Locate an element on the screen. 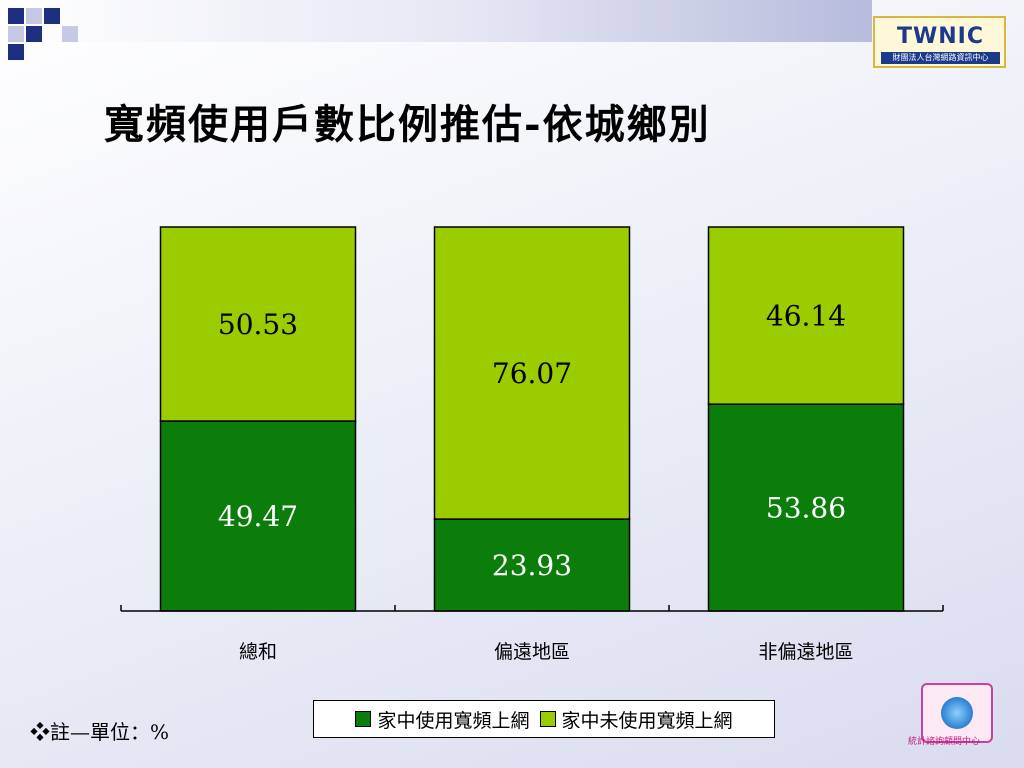 The height and width of the screenshot is (768, 1024). data-label: 46.14 is located at coordinates (806, 316).